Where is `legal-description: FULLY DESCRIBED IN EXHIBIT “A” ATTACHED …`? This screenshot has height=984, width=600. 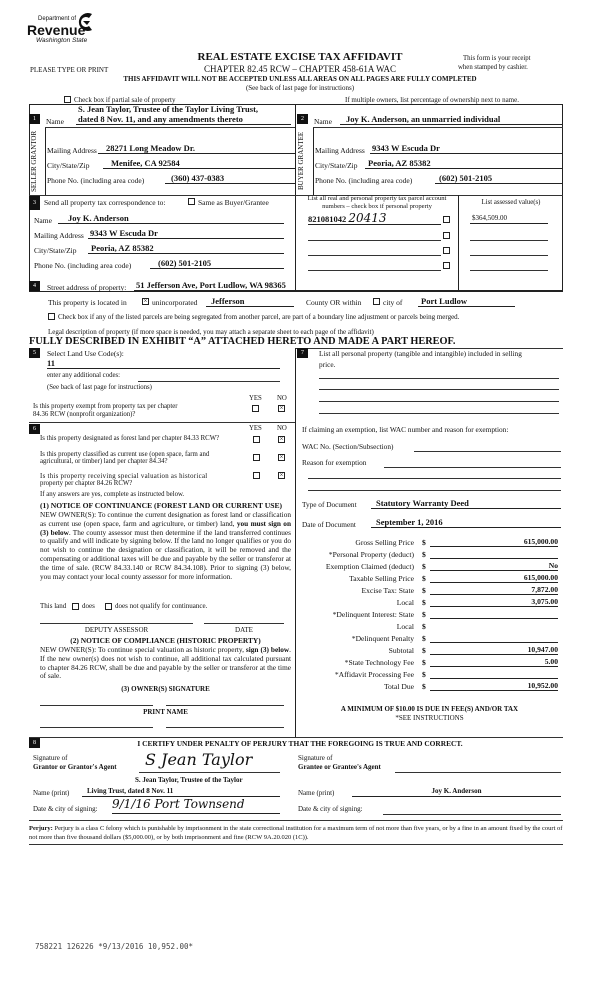
legal-description: FULLY DESCRIBED IN EXHIBIT “A” ATTACHED … is located at coordinates (242, 341).